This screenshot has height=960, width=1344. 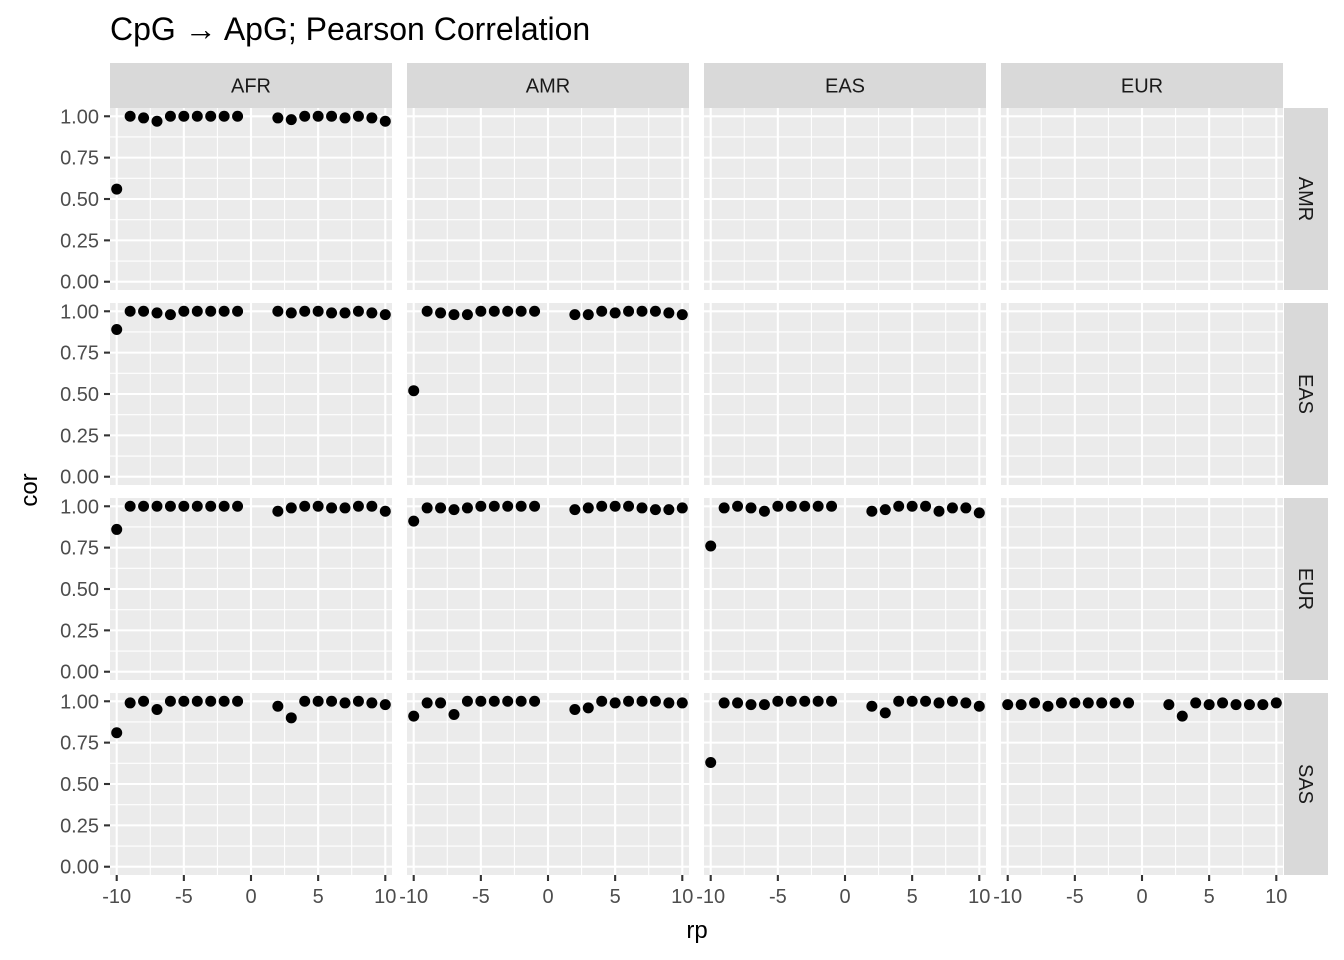 What do you see at coordinates (116, 897) in the screenshot?
I see `x-tick-label: -10` at bounding box center [116, 897].